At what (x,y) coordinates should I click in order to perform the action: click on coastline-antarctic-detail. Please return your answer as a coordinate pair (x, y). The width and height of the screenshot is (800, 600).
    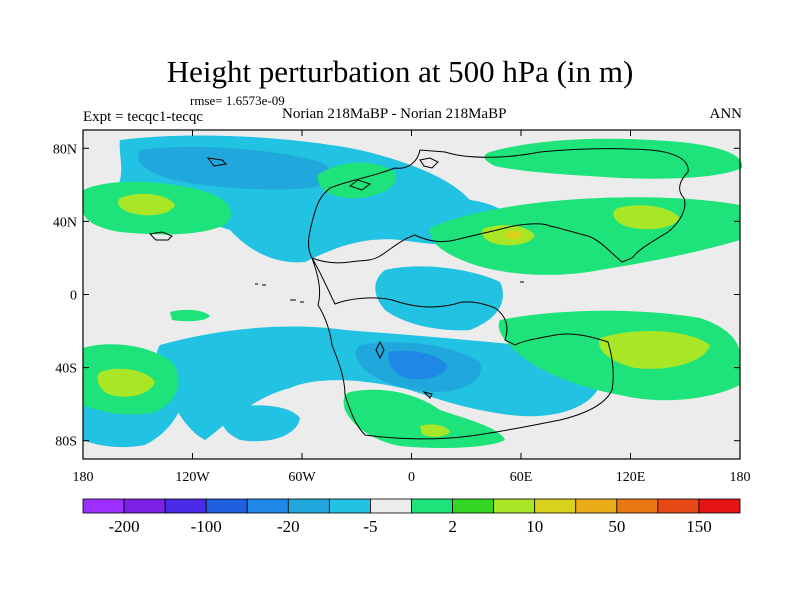
    Looking at the image, I should click on (404, 369).